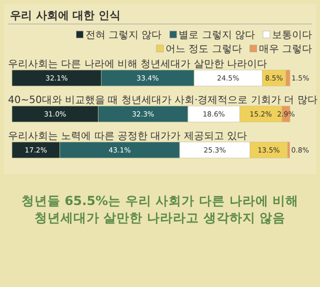  I want to click on y-tick-label: 40~50대와 비교했을 때 청년세대가 사회·경제적으로 기회가 더 많다, so click(163, 100).